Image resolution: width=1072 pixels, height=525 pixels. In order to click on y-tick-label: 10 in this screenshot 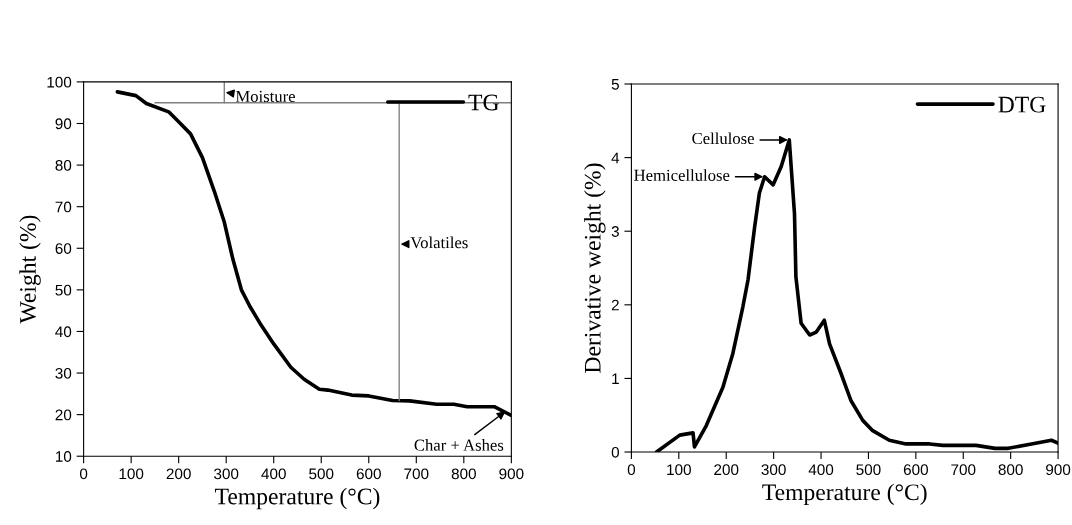, I will do `click(63, 456)`.